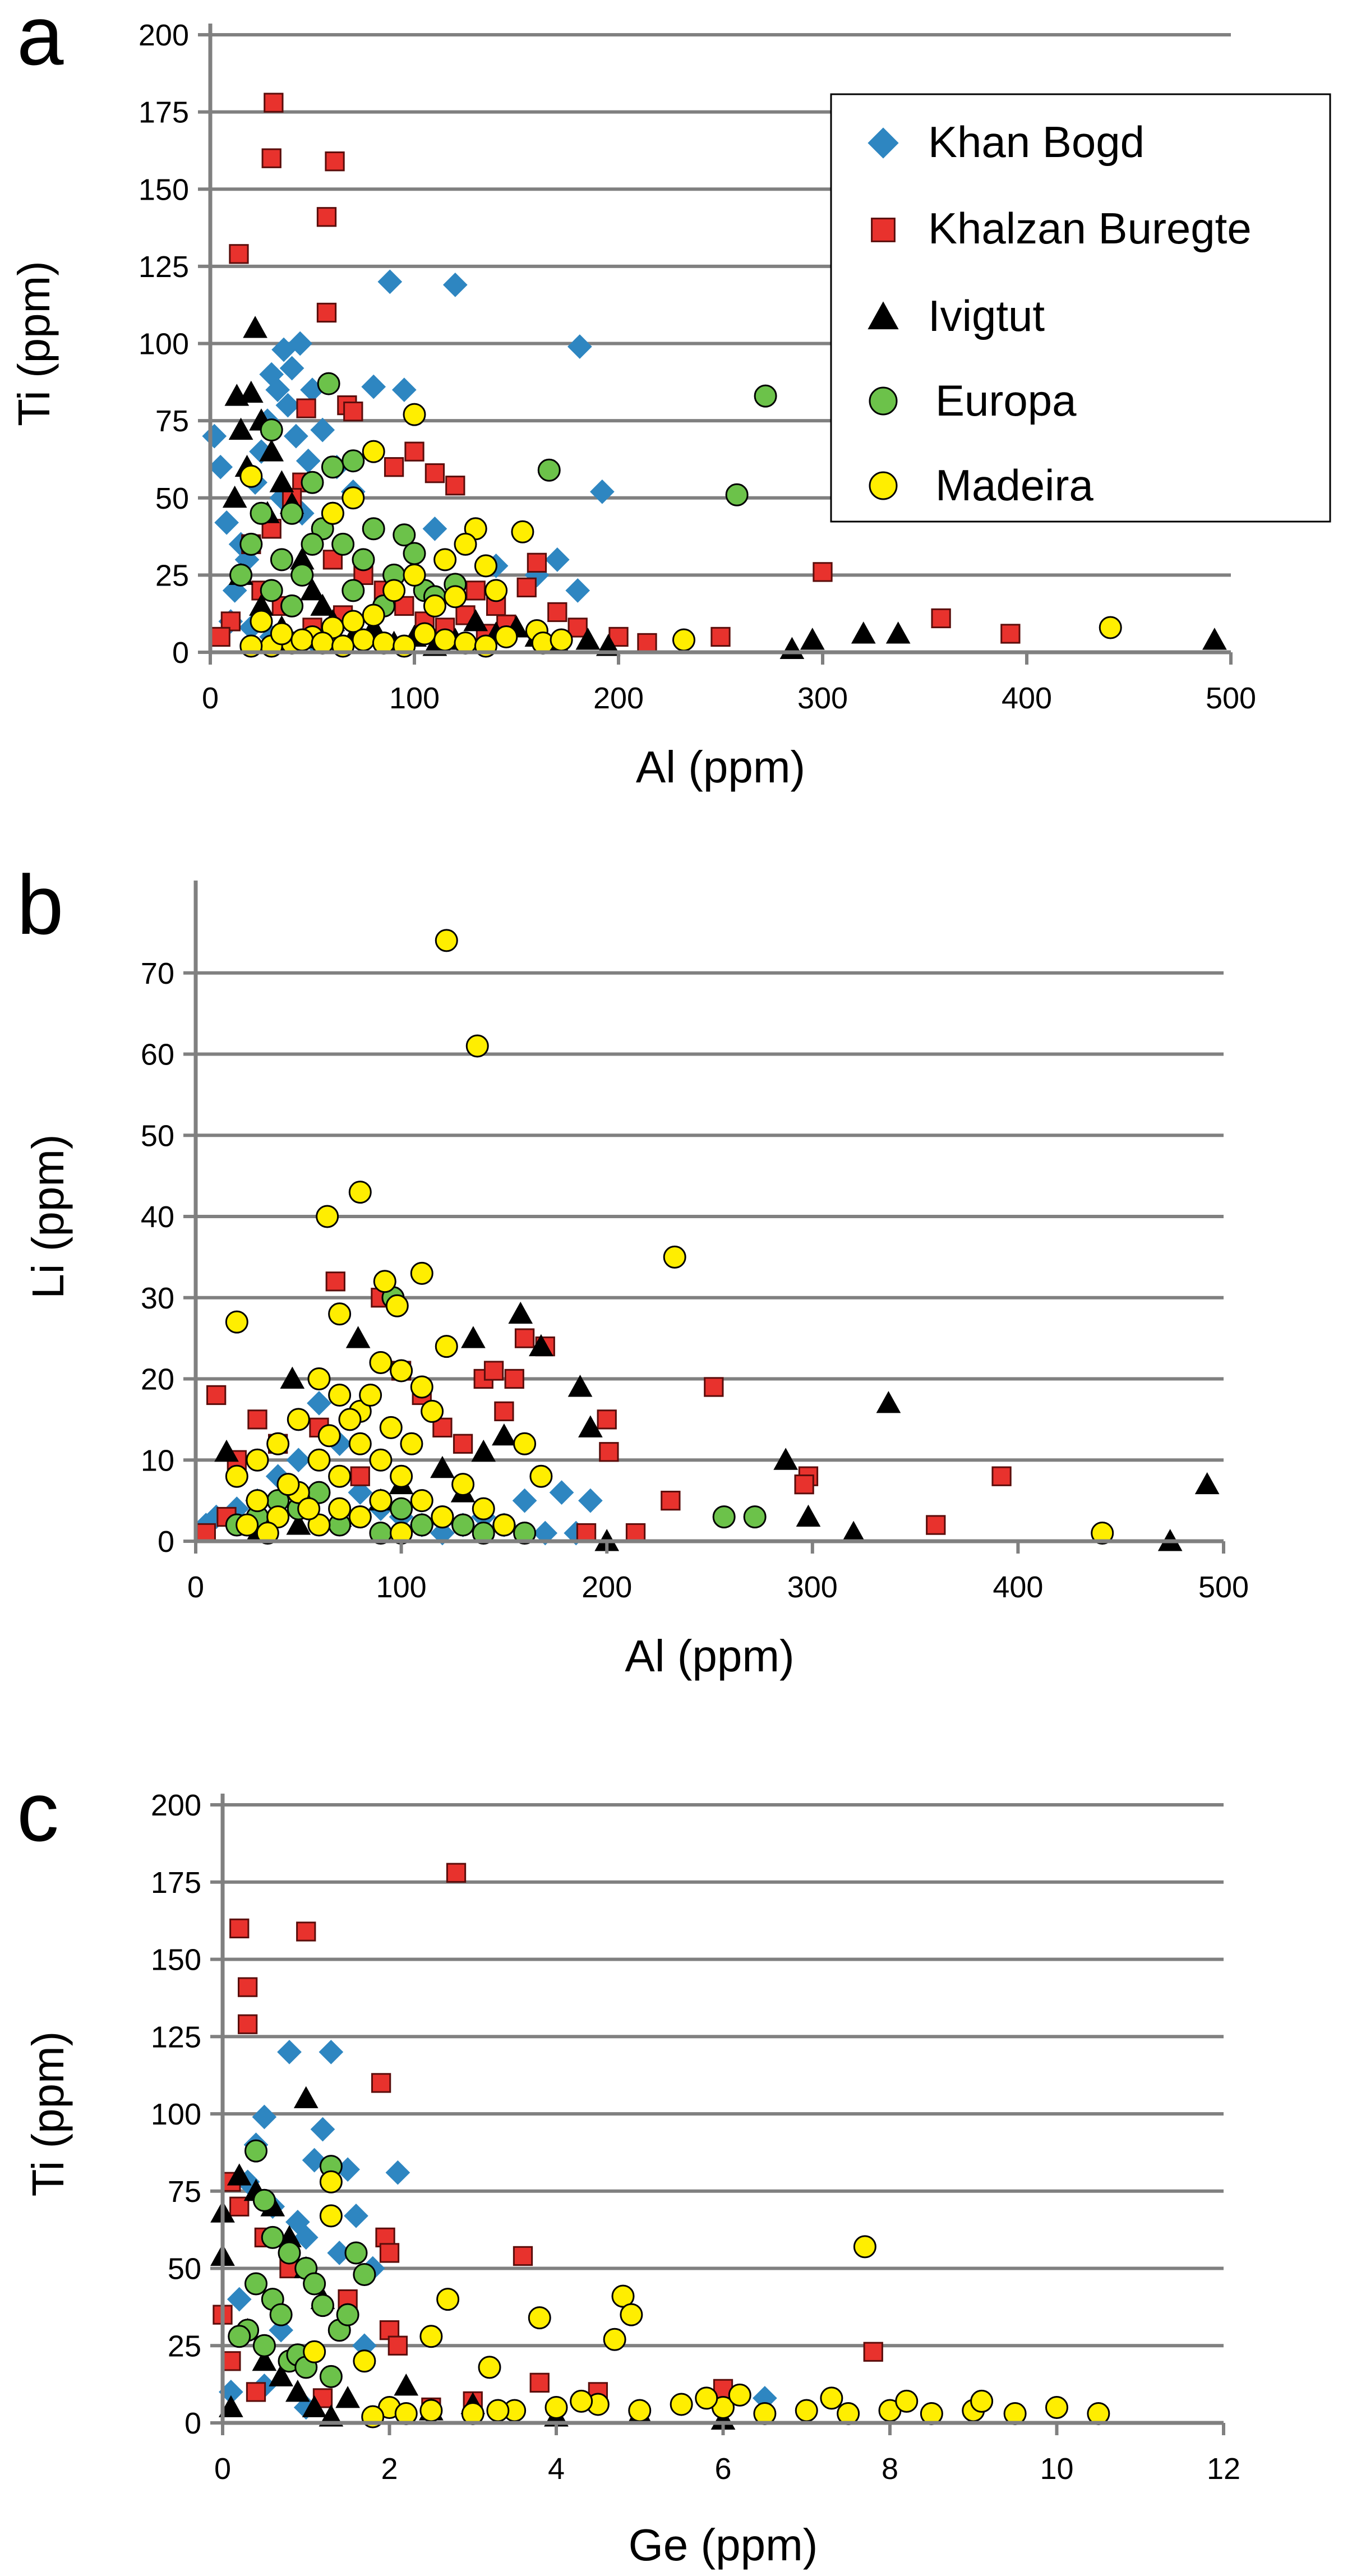 This screenshot has width=1352, height=2576. What do you see at coordinates (172, 575) in the screenshot?
I see `y-tick-label: 25` at bounding box center [172, 575].